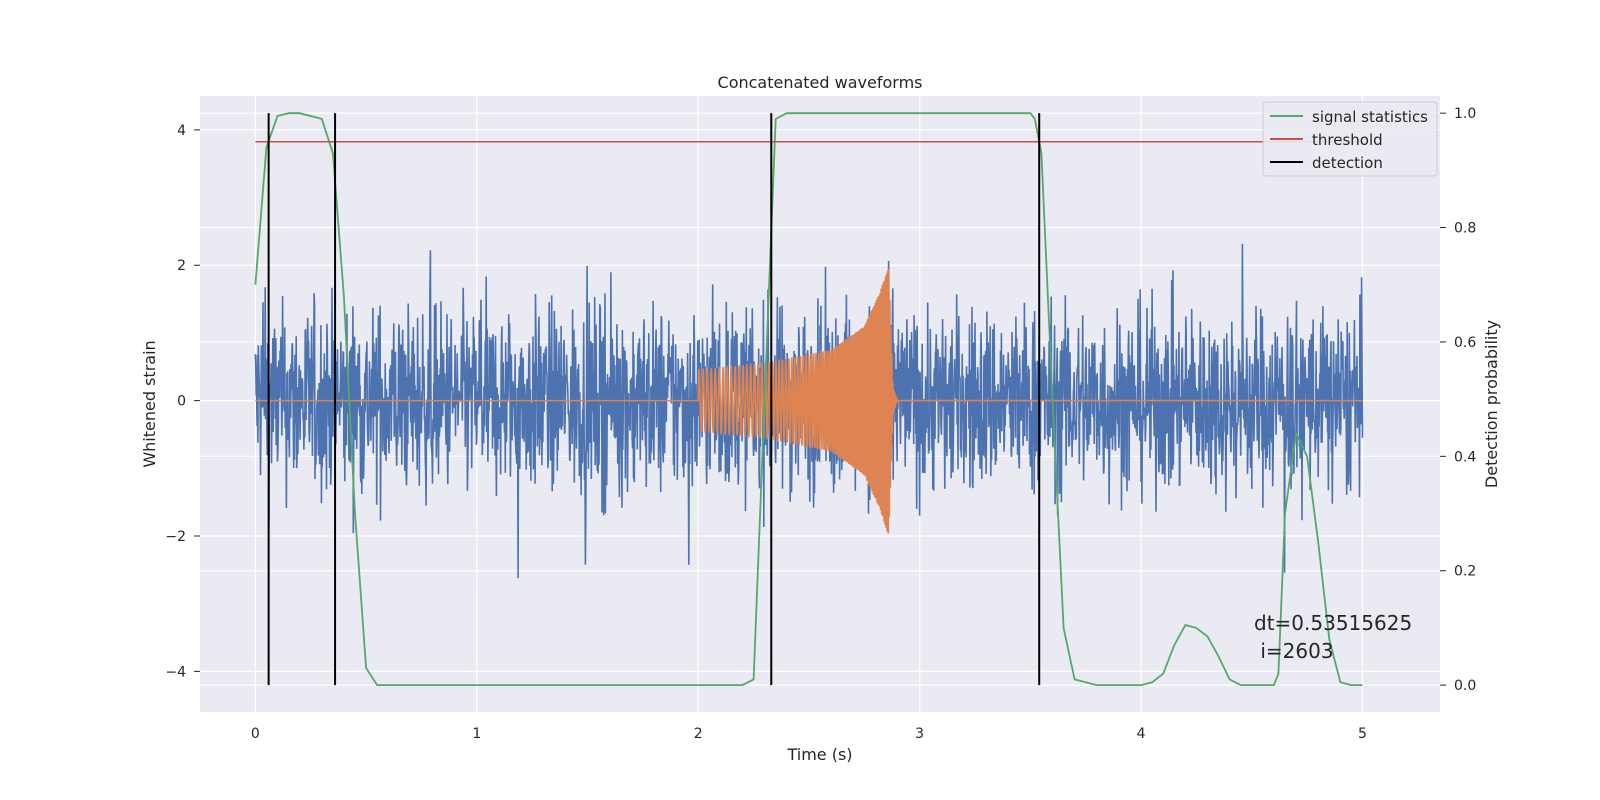 This screenshot has height=800, width=1600. What do you see at coordinates (1362, 734) in the screenshot?
I see `x-tick-label: 5` at bounding box center [1362, 734].